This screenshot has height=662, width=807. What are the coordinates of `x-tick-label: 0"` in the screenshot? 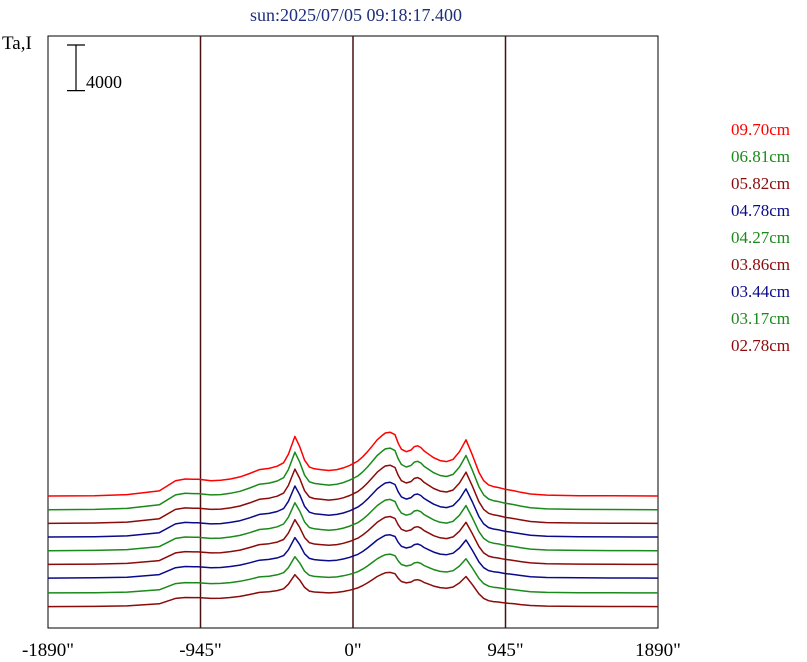 It's located at (352, 650).